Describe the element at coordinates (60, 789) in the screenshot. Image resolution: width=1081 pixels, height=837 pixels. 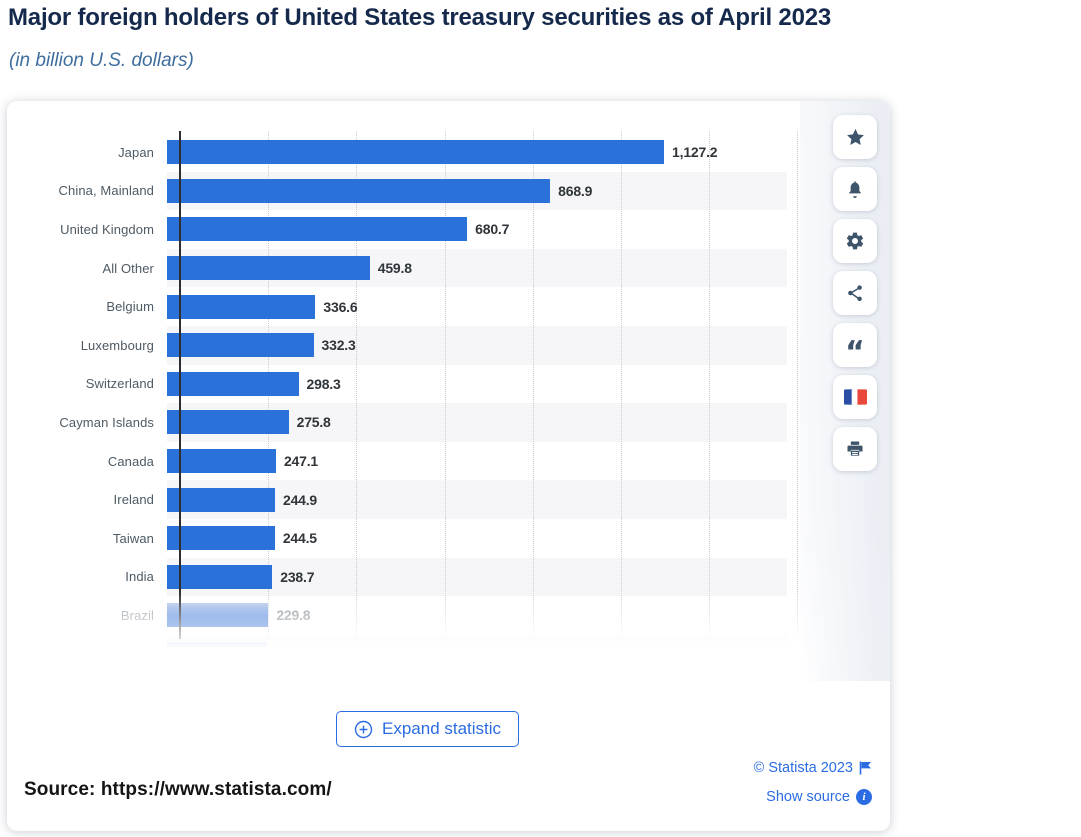
I see `source-label: Source:` at that location.